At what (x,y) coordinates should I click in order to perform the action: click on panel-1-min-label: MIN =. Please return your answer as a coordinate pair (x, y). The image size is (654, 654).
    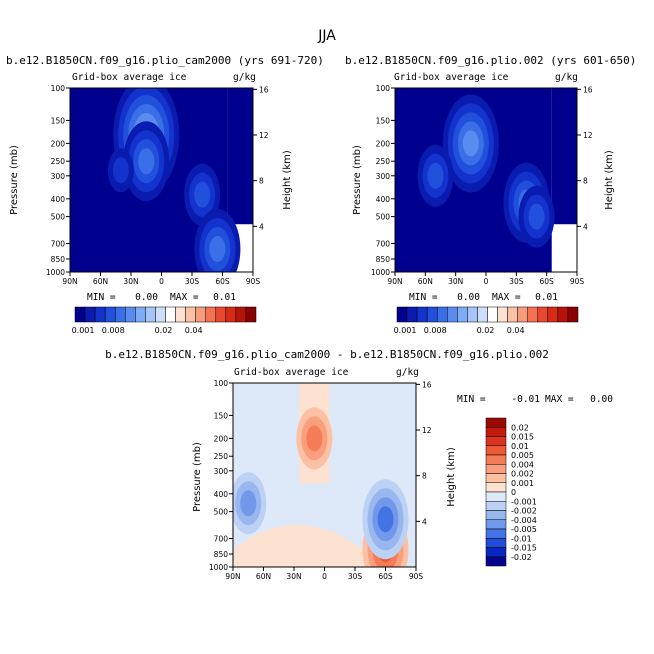
    Looking at the image, I should click on (101, 297).